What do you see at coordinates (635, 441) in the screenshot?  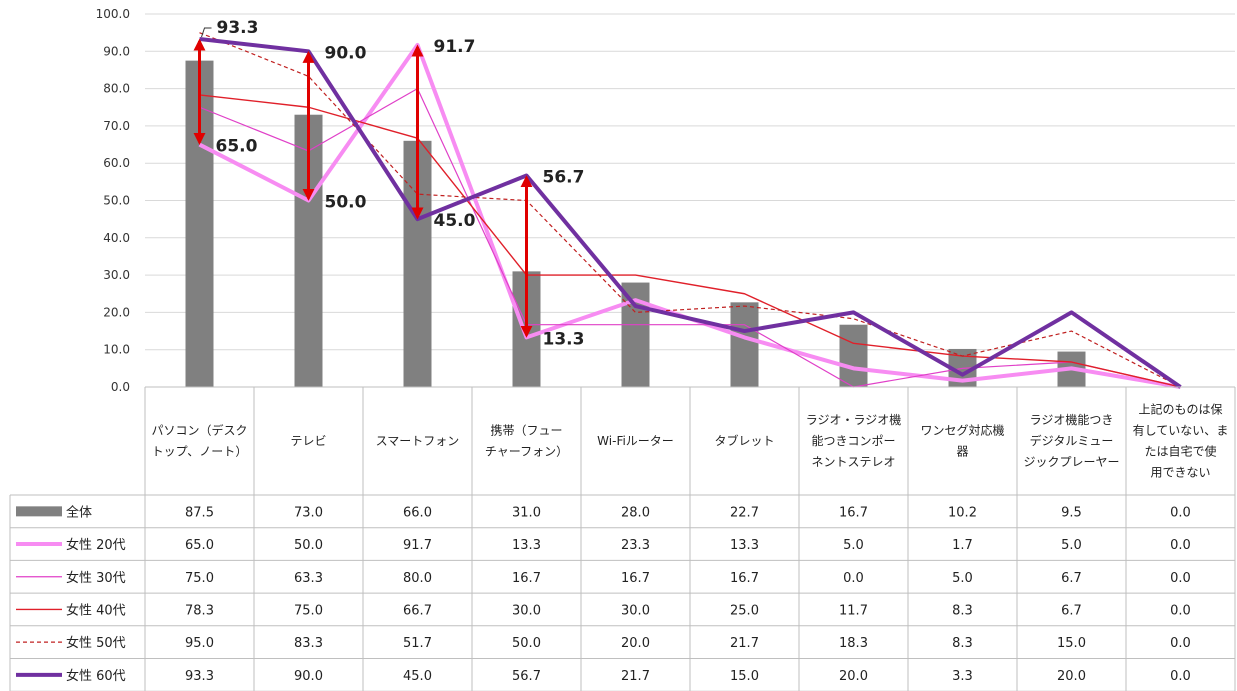 I see `category-label: Wi-Fiルーター` at bounding box center [635, 441].